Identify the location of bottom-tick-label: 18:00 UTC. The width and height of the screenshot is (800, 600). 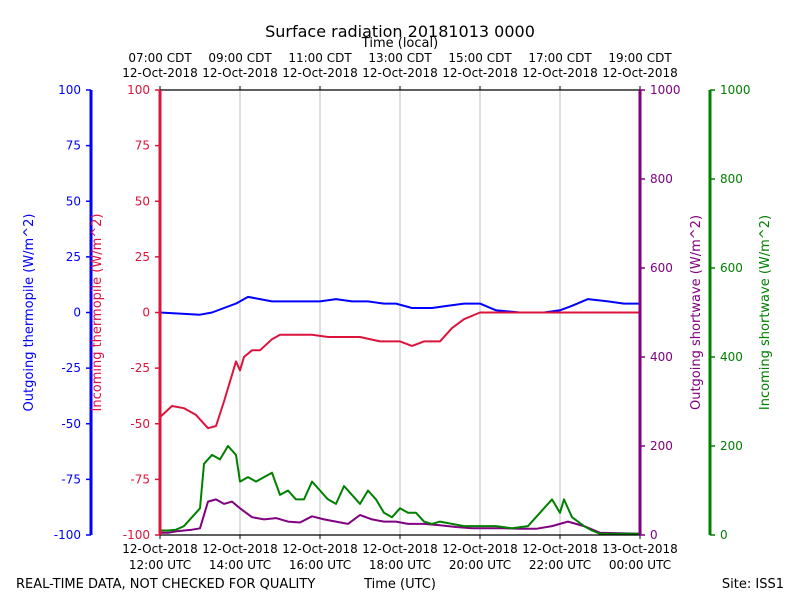
(400, 565).